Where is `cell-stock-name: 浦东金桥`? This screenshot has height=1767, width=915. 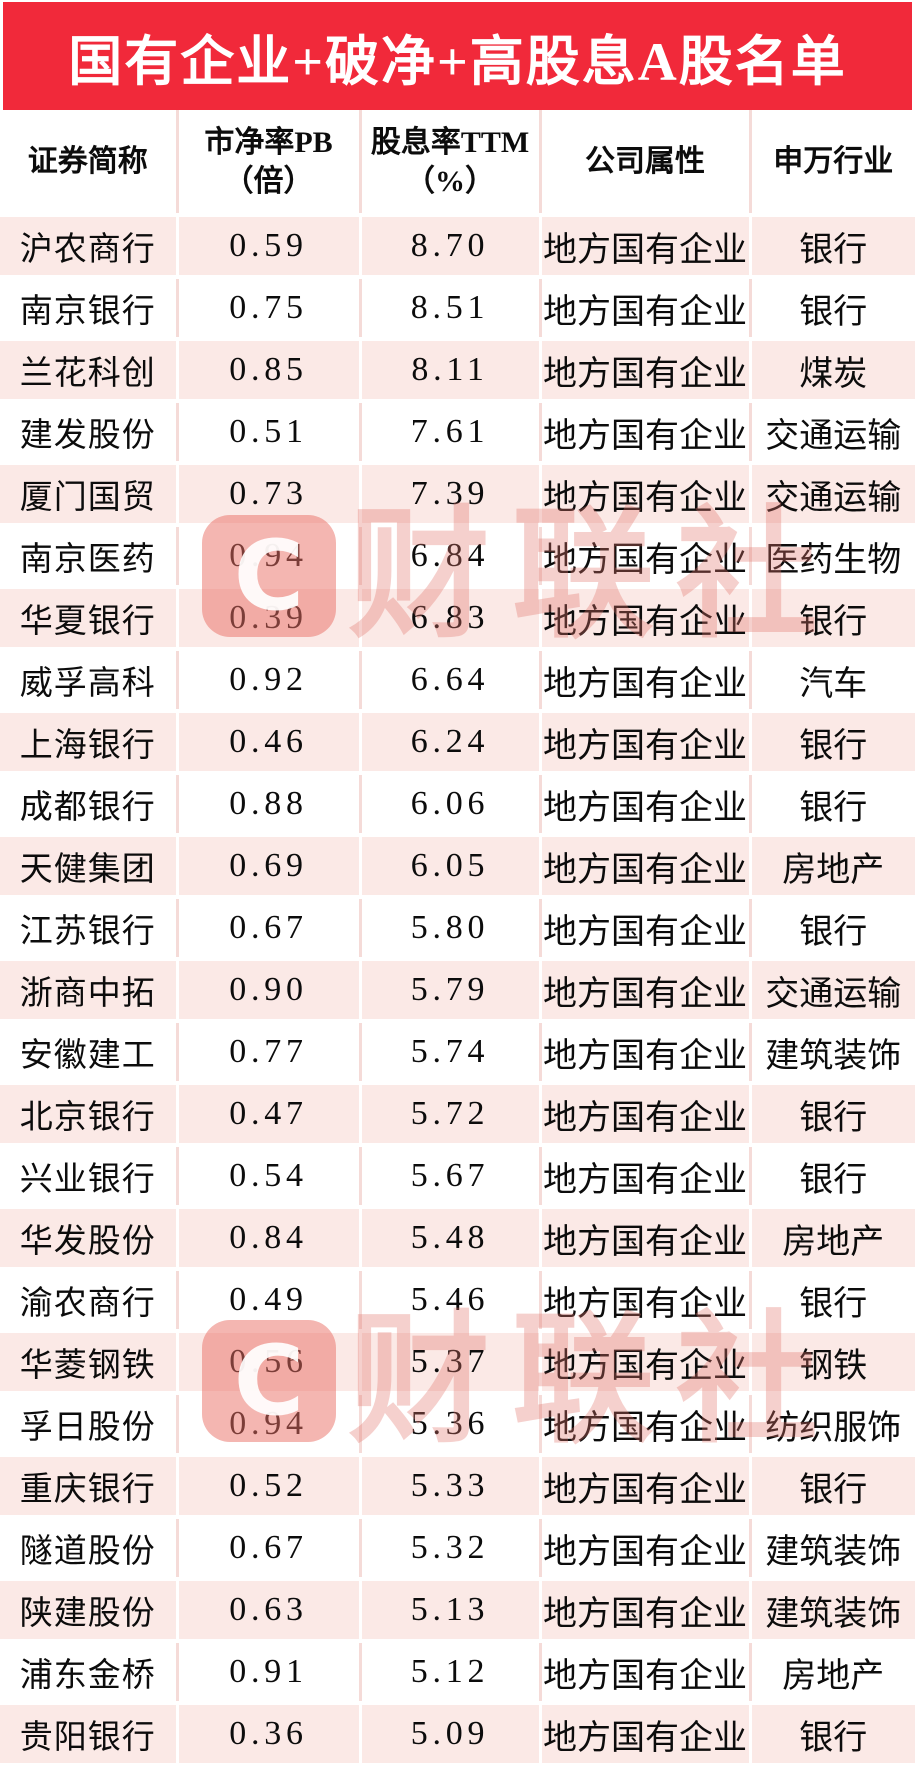
cell-stock-name: 浦东金桥 is located at coordinates (89, 1673).